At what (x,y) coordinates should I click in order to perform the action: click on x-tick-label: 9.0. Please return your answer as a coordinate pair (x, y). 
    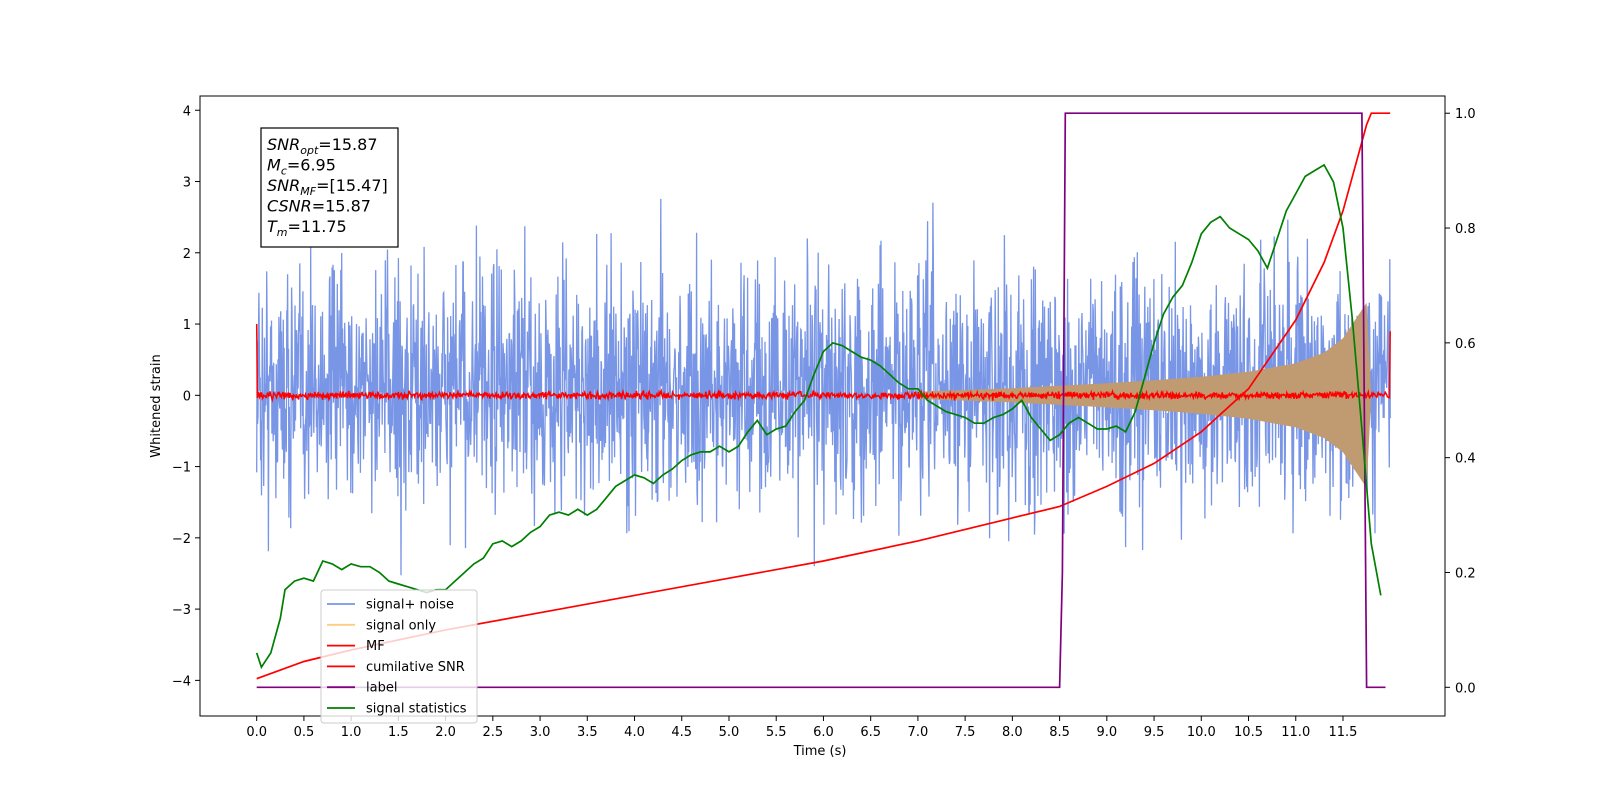
    Looking at the image, I should click on (1106, 732).